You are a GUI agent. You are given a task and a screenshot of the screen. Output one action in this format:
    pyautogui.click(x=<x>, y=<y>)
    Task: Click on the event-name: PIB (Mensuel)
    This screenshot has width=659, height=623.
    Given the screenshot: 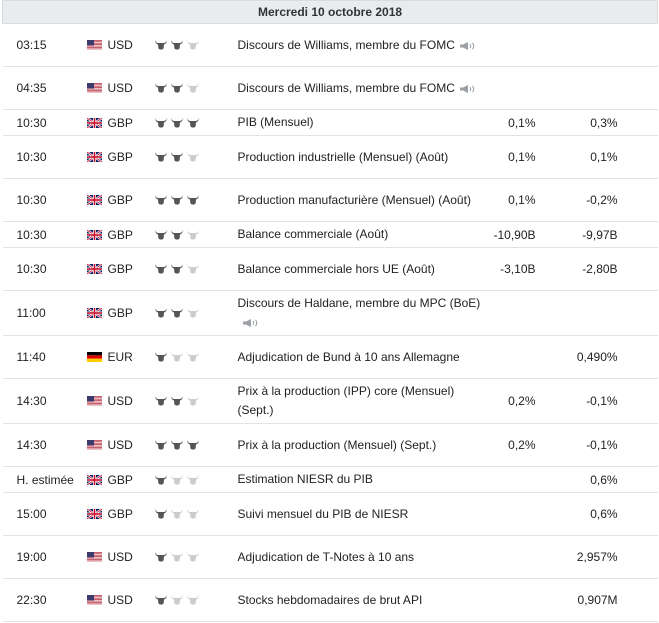 What is the action you would take?
    pyautogui.click(x=275, y=122)
    